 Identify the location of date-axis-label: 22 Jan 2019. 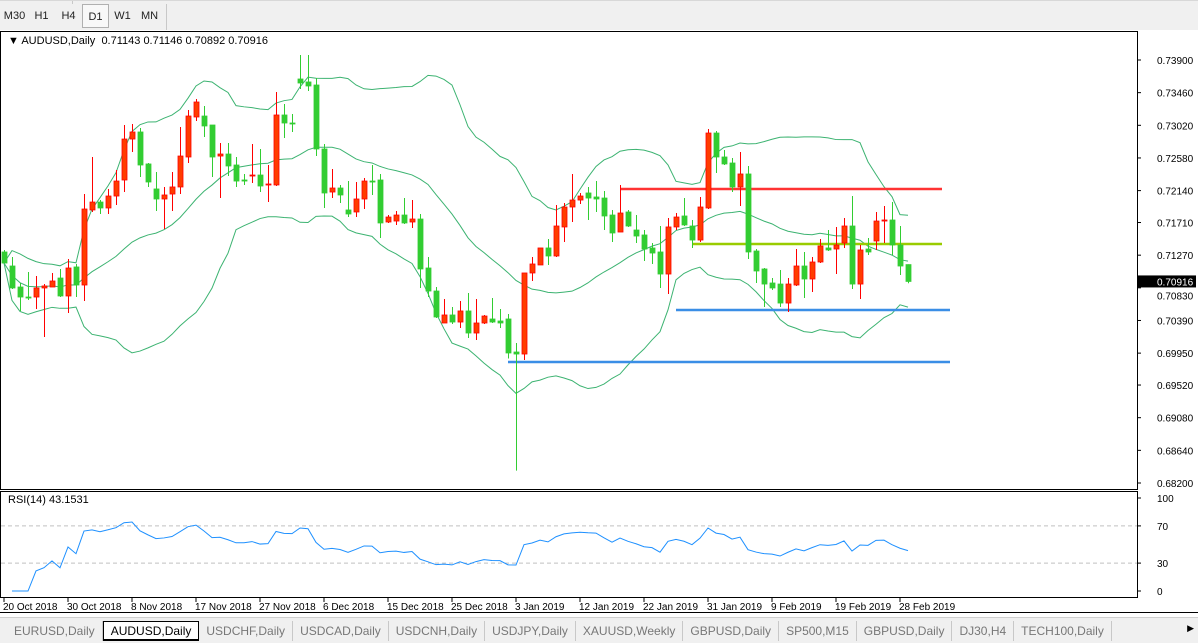
(670, 607).